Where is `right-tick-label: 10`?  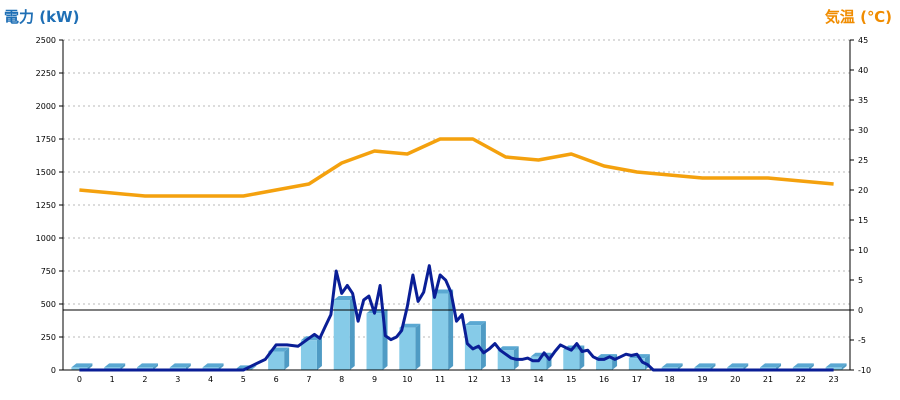
right-tick-label: 10 is located at coordinates (863, 250).